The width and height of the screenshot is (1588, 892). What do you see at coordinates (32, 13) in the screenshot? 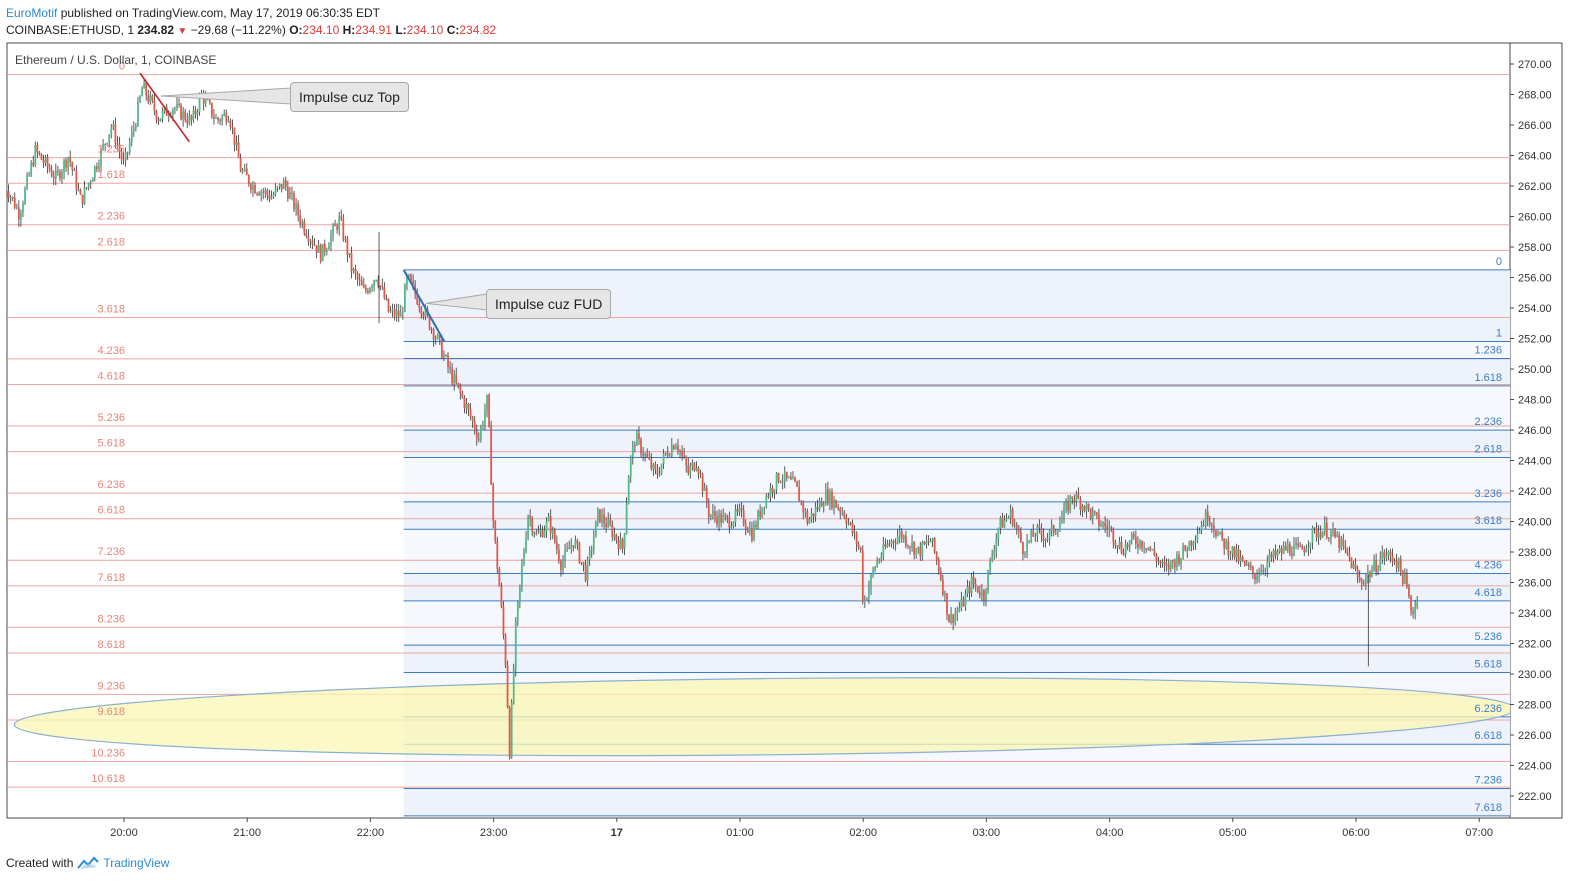
I see `author-link: EuroMotif` at bounding box center [32, 13].